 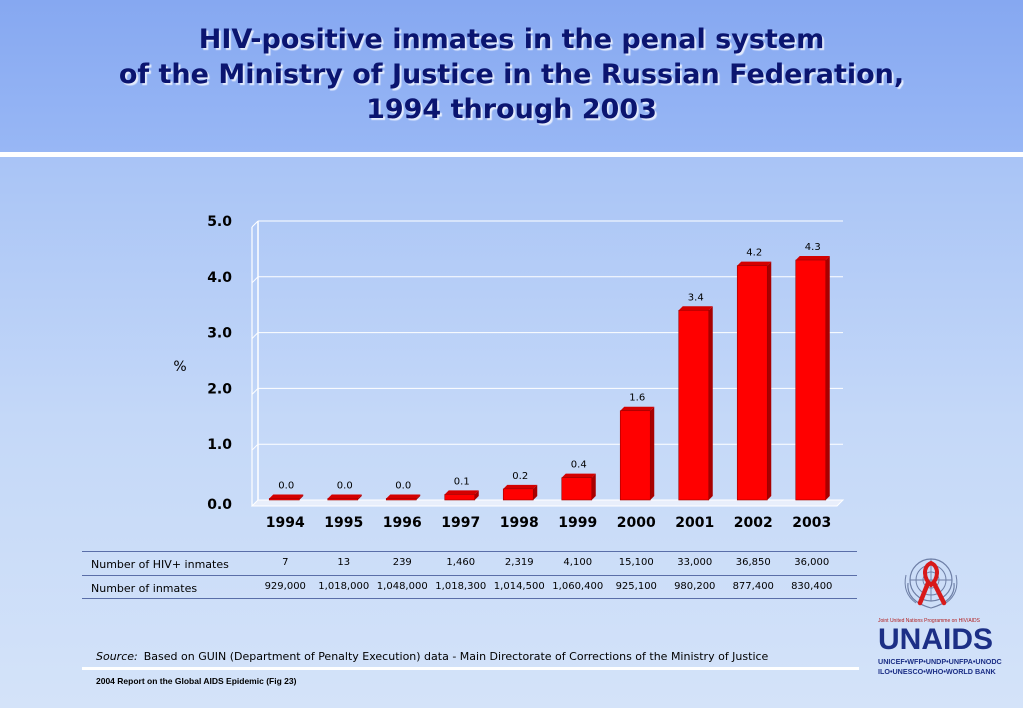 What do you see at coordinates (402, 523) in the screenshot?
I see `x-tick-label: 1996` at bounding box center [402, 523].